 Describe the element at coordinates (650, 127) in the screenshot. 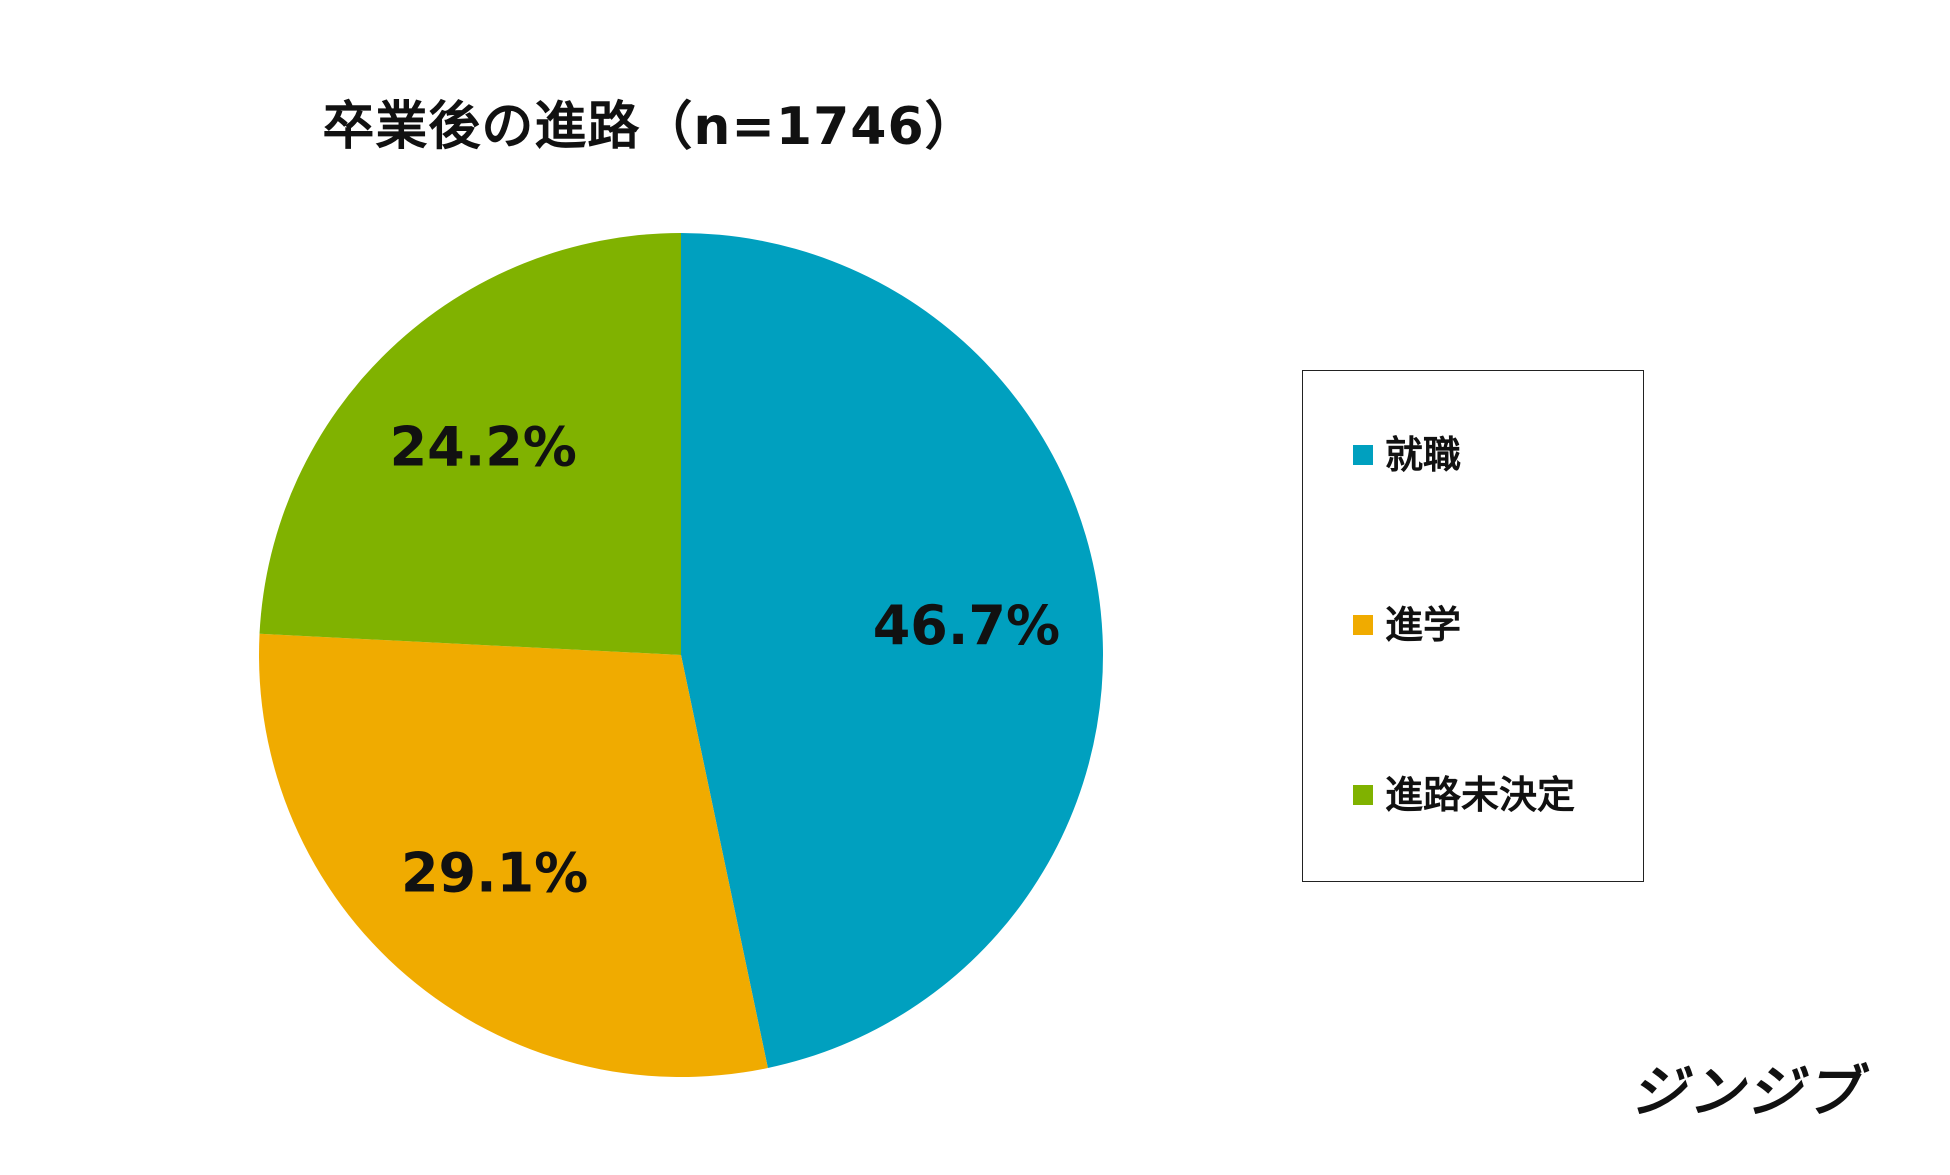

I see `chart-title: 卒業後の進路（n=1746）` at that location.